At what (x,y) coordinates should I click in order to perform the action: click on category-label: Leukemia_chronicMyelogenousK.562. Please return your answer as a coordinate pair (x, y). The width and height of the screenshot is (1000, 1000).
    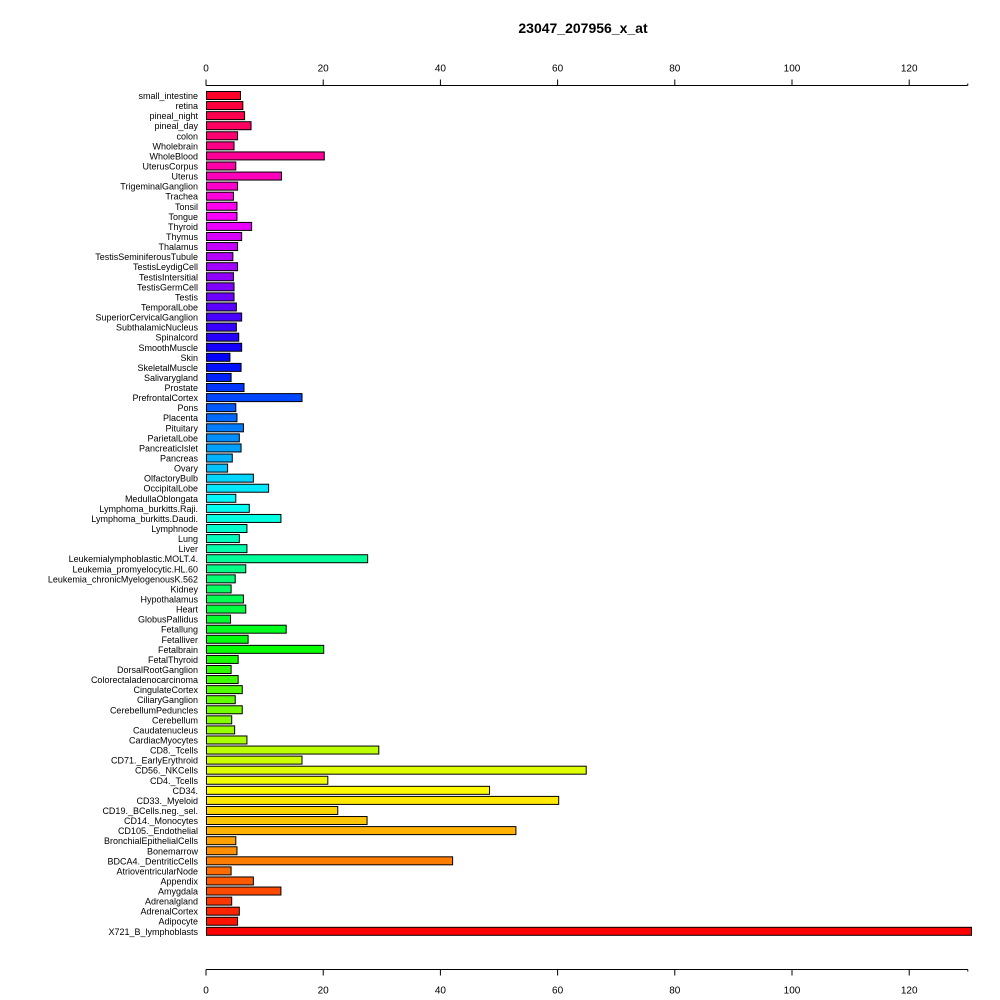
    Looking at the image, I should click on (123, 579).